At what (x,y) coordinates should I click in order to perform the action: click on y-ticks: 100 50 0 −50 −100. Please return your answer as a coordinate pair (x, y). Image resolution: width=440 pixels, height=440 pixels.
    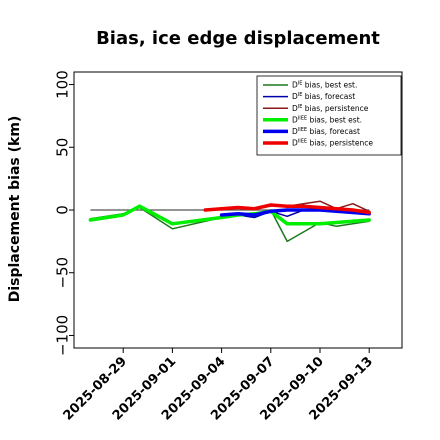
    Looking at the image, I should click on (63, 213).